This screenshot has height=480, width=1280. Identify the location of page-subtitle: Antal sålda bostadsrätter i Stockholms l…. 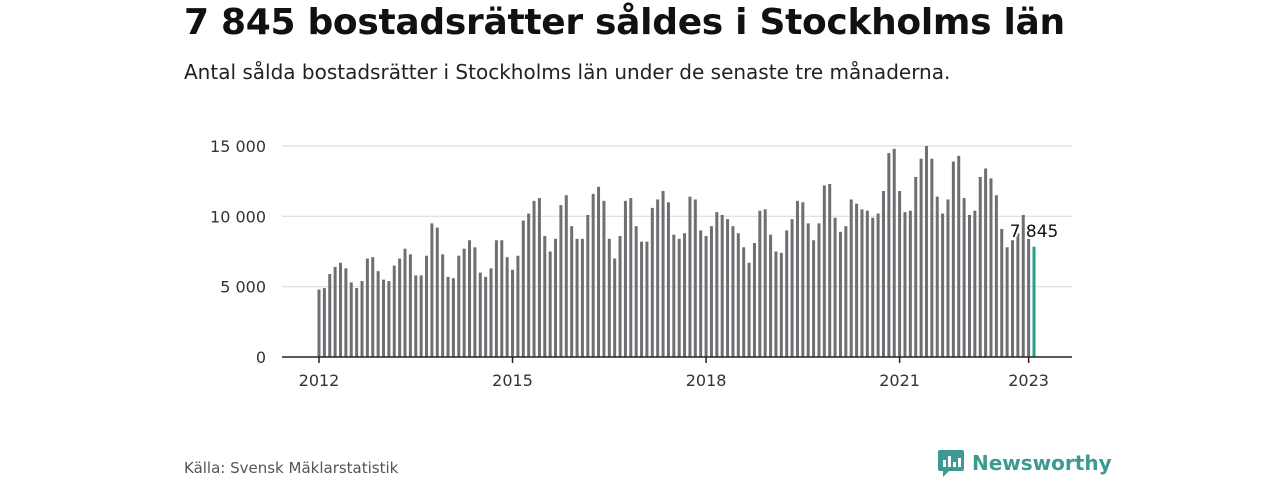
(567, 72).